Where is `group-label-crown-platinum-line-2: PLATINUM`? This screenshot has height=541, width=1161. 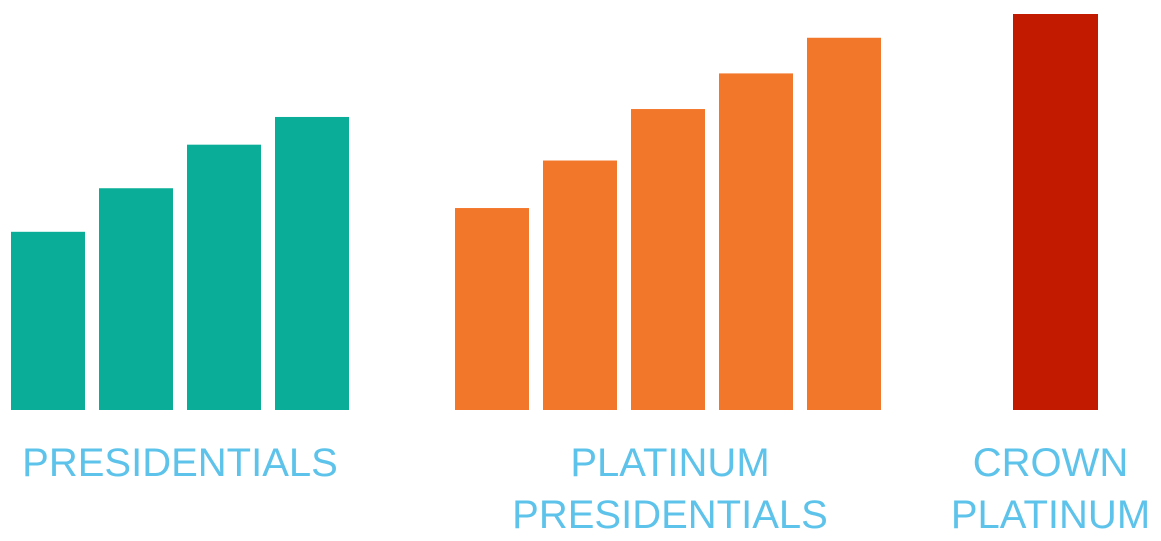 group-label-crown-platinum-line-2: PLATINUM is located at coordinates (1050, 515).